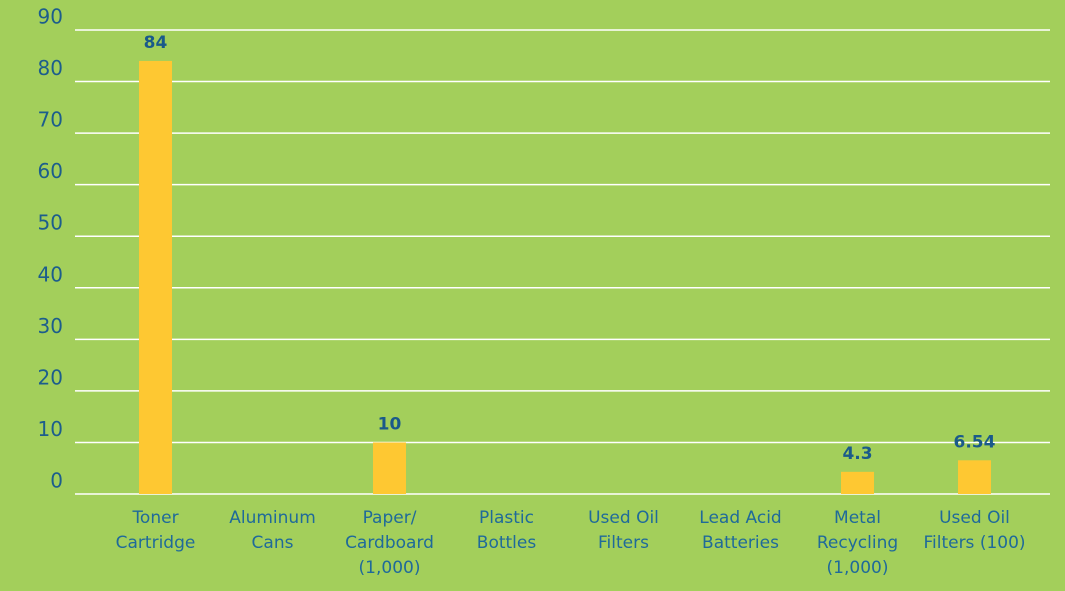 This screenshot has width=1065, height=591. What do you see at coordinates (974, 530) in the screenshot?
I see `x-tick-label: Used Oil Filters (100)` at bounding box center [974, 530].